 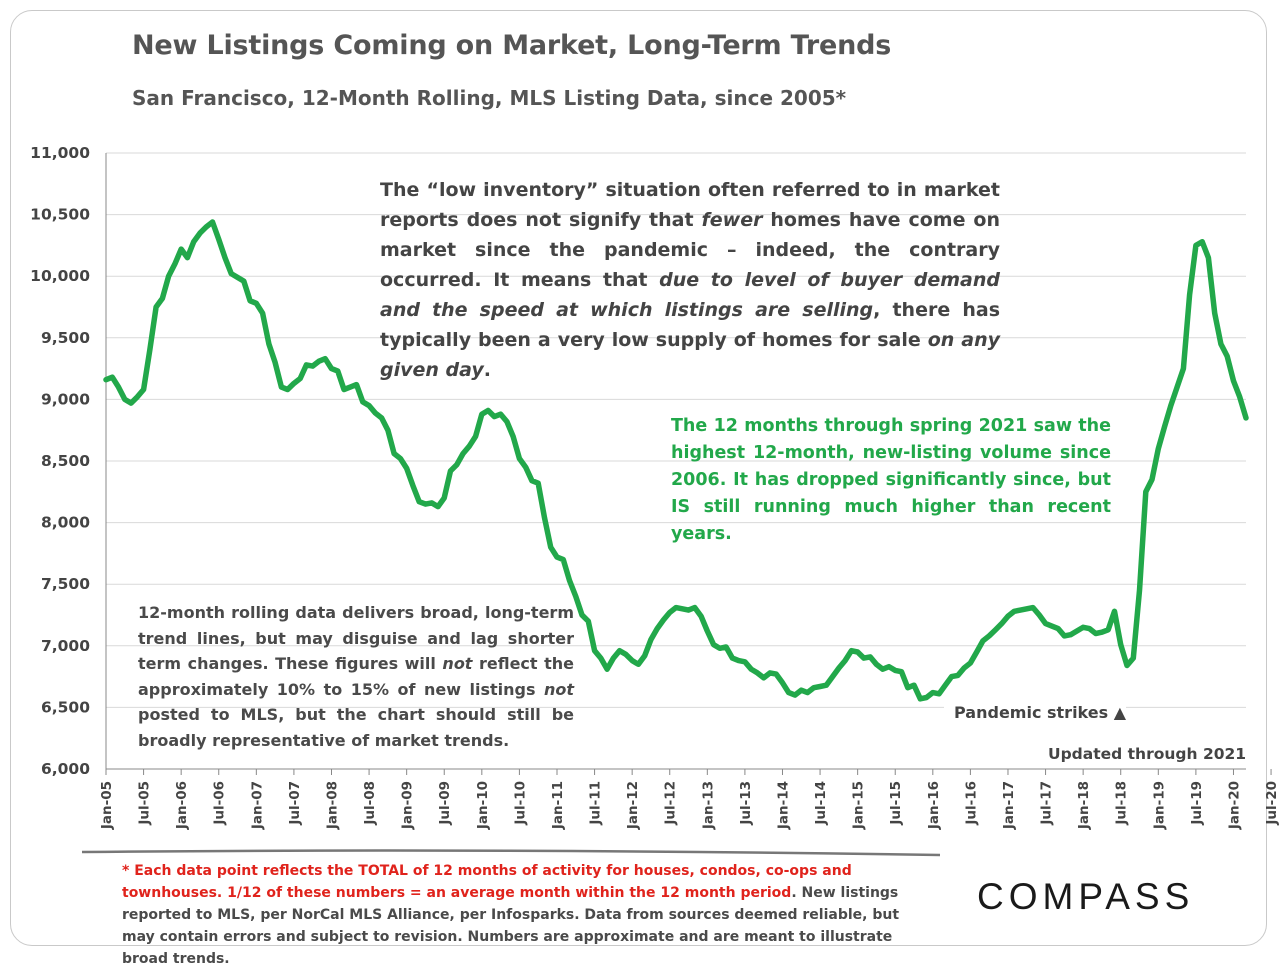 I want to click on x-tick-label: Jul-10, so click(x=520, y=803).